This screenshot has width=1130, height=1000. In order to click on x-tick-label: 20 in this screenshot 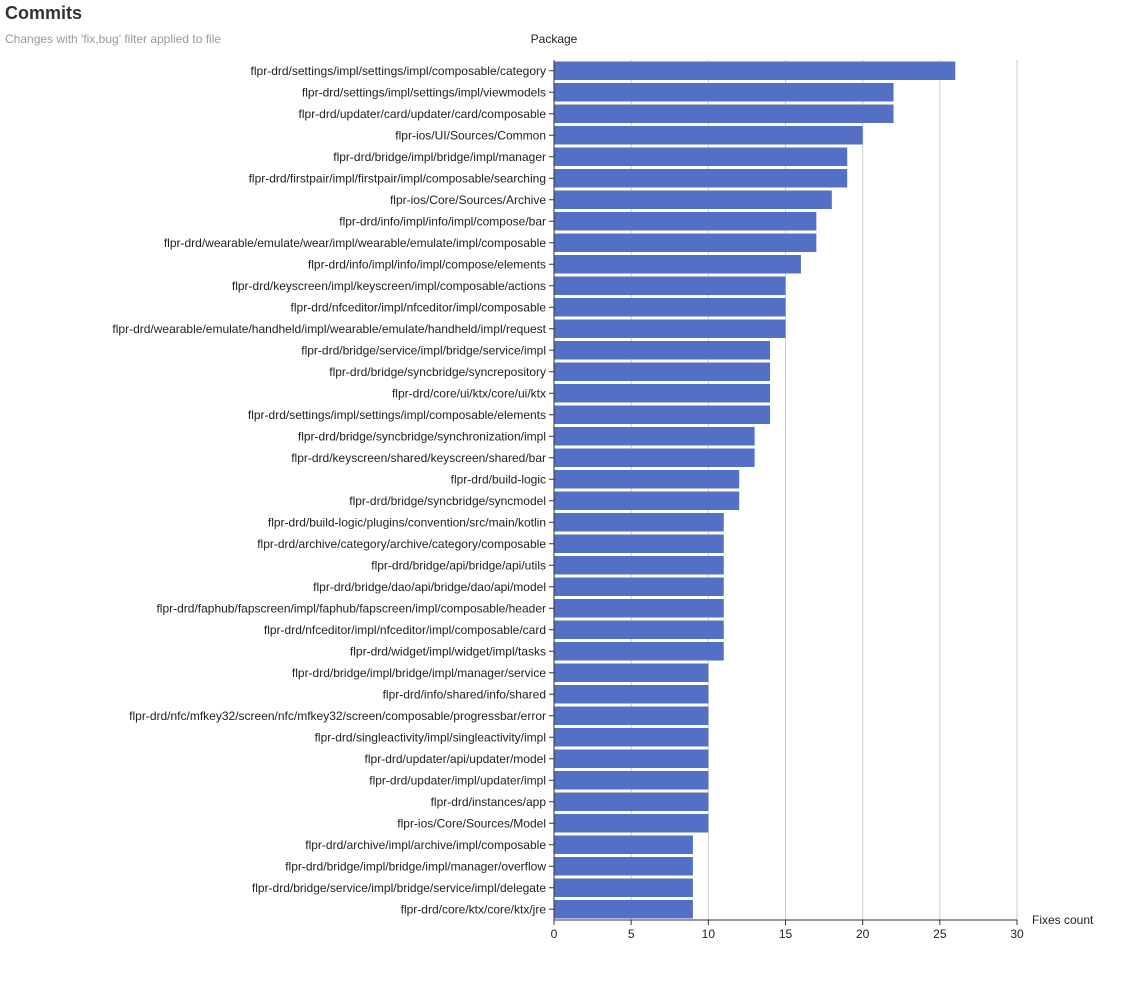, I will do `click(863, 934)`.